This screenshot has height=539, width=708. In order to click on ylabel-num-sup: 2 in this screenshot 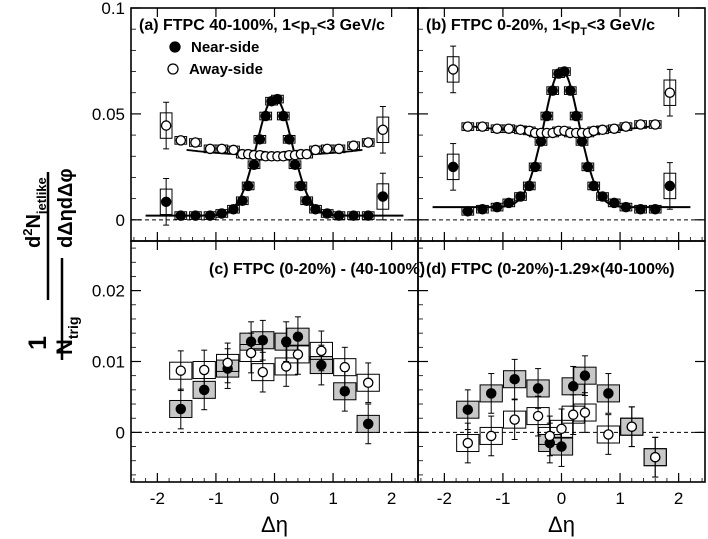, I will do `click(27, 232)`.